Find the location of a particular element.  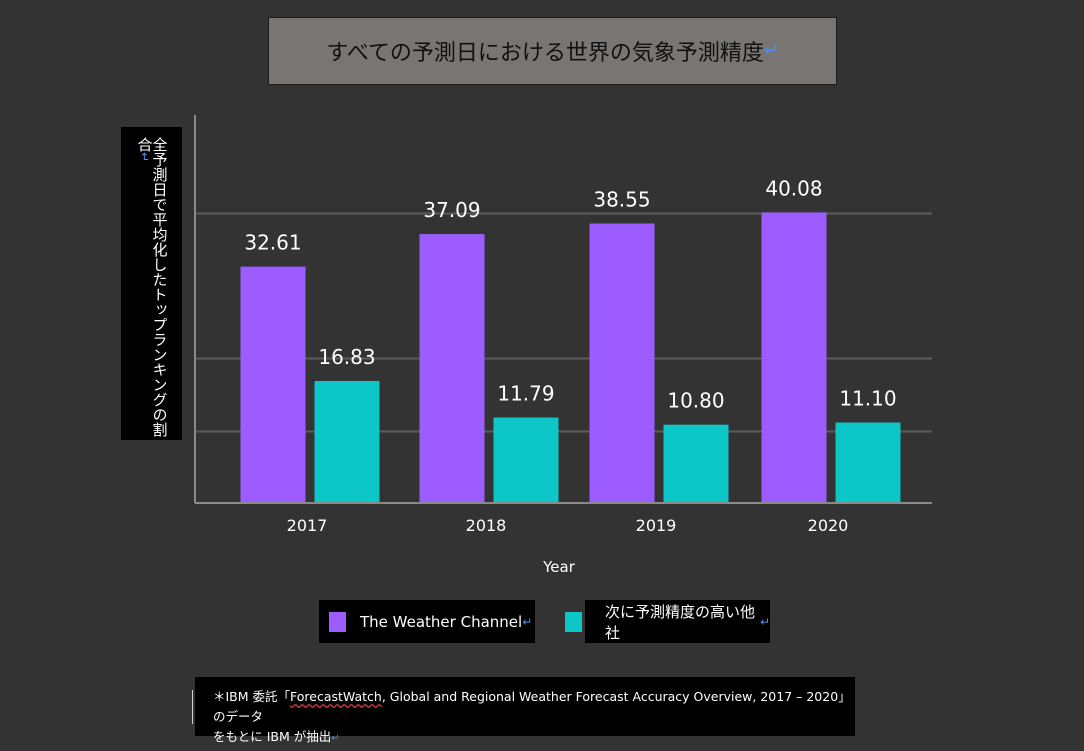

legend-label-competitor: 次に予測精度の高い他社 ↵ is located at coordinates (687, 621).